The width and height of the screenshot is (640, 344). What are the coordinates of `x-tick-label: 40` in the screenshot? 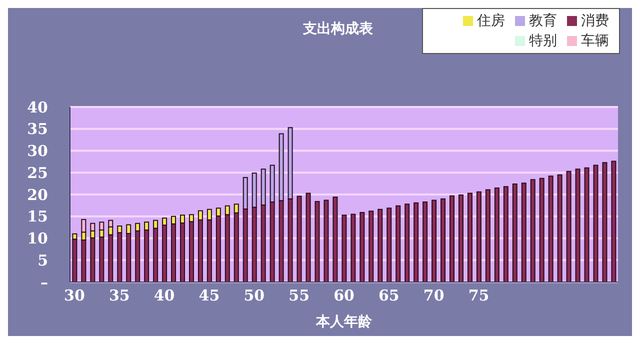 It's located at (164, 295).